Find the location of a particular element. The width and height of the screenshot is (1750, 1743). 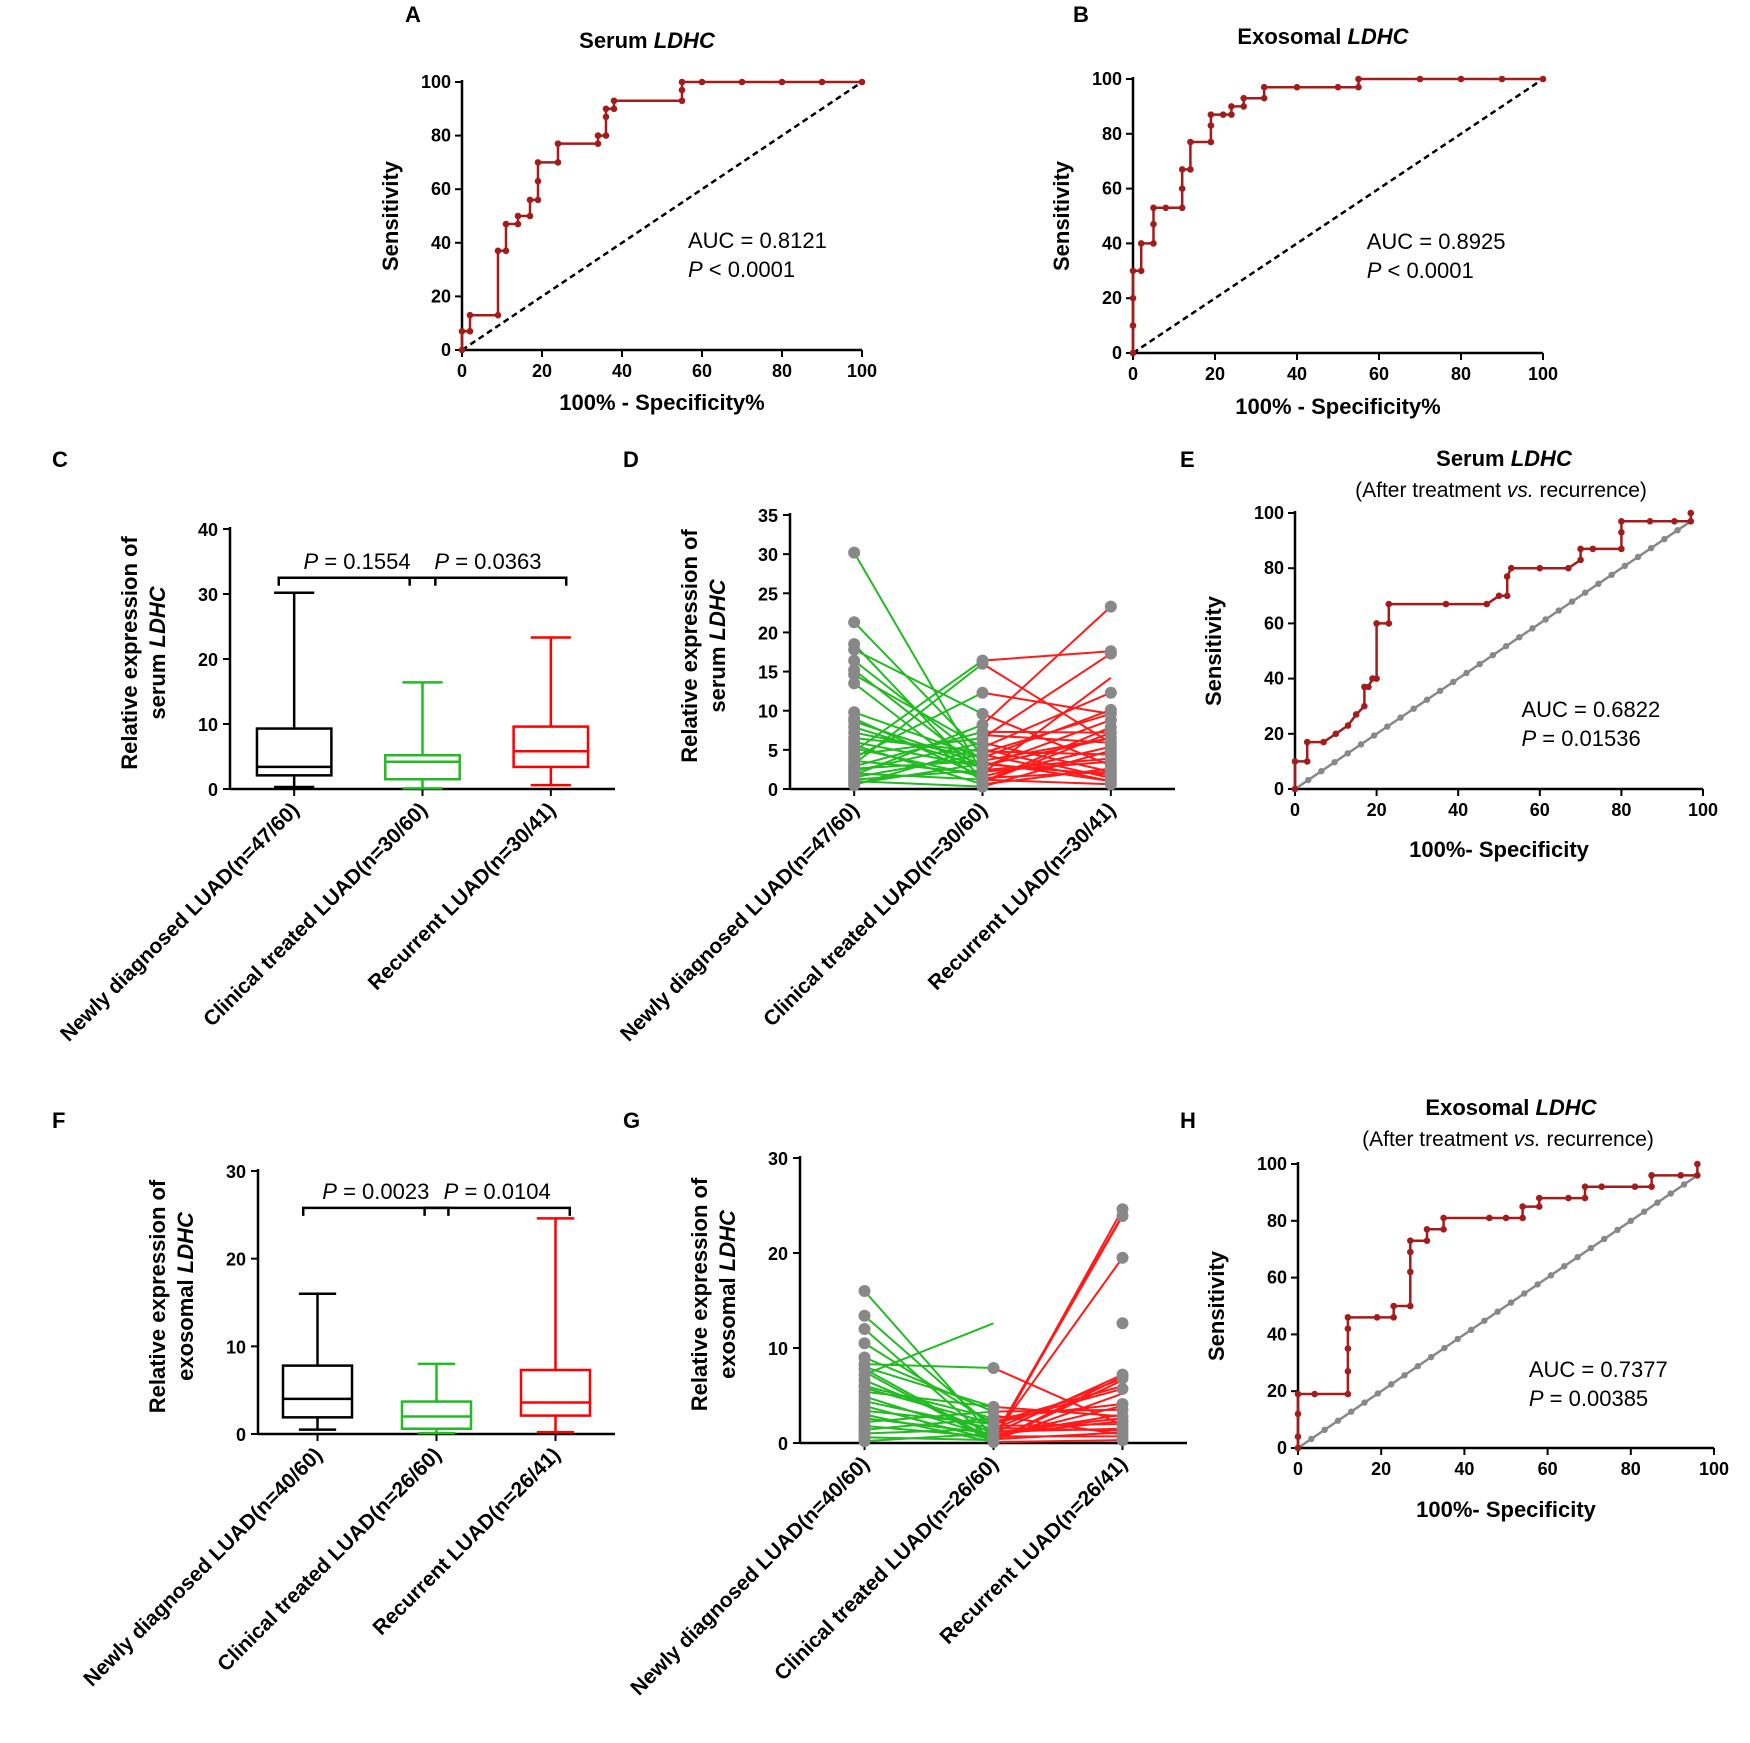

y-axis-label-line1-C: Relative expression of is located at coordinates (129, 653).